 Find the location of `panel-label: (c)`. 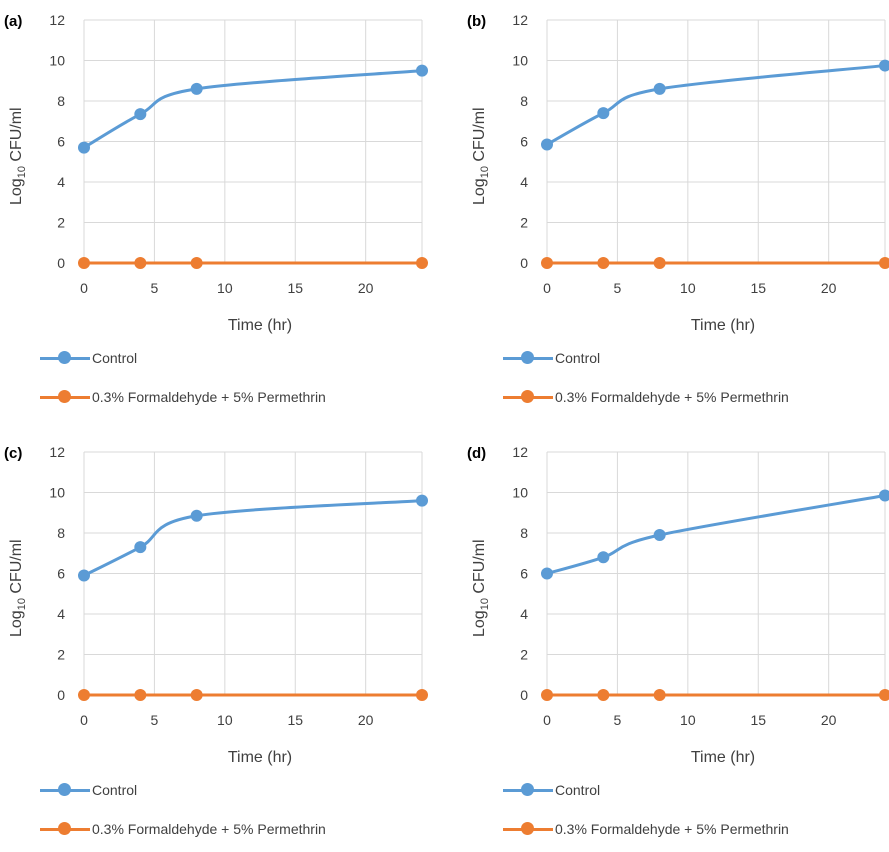

panel-label: (c) is located at coordinates (13, 453).